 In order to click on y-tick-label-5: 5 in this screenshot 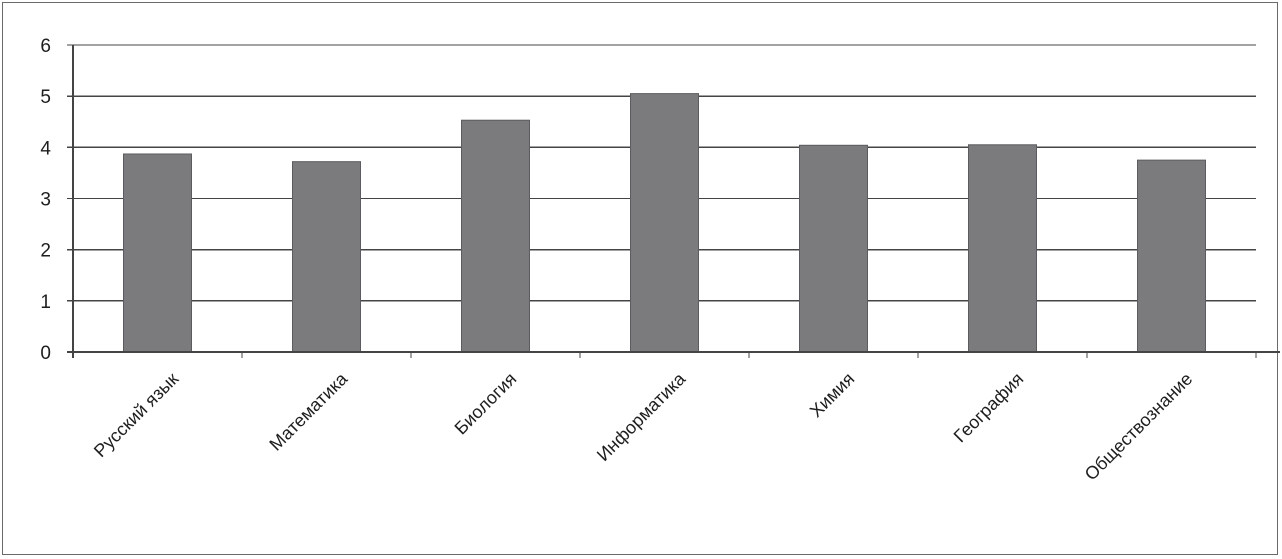, I will do `click(45, 97)`.